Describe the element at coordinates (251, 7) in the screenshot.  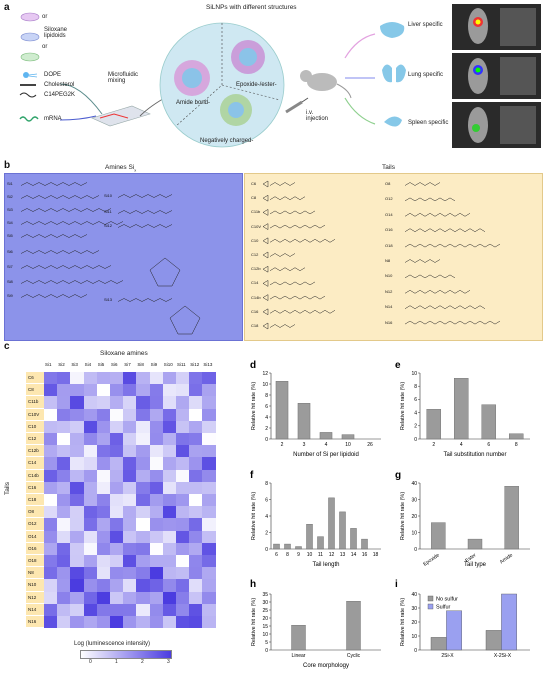
I see `panel-a-title: SiLNPs with different structures` at that location.